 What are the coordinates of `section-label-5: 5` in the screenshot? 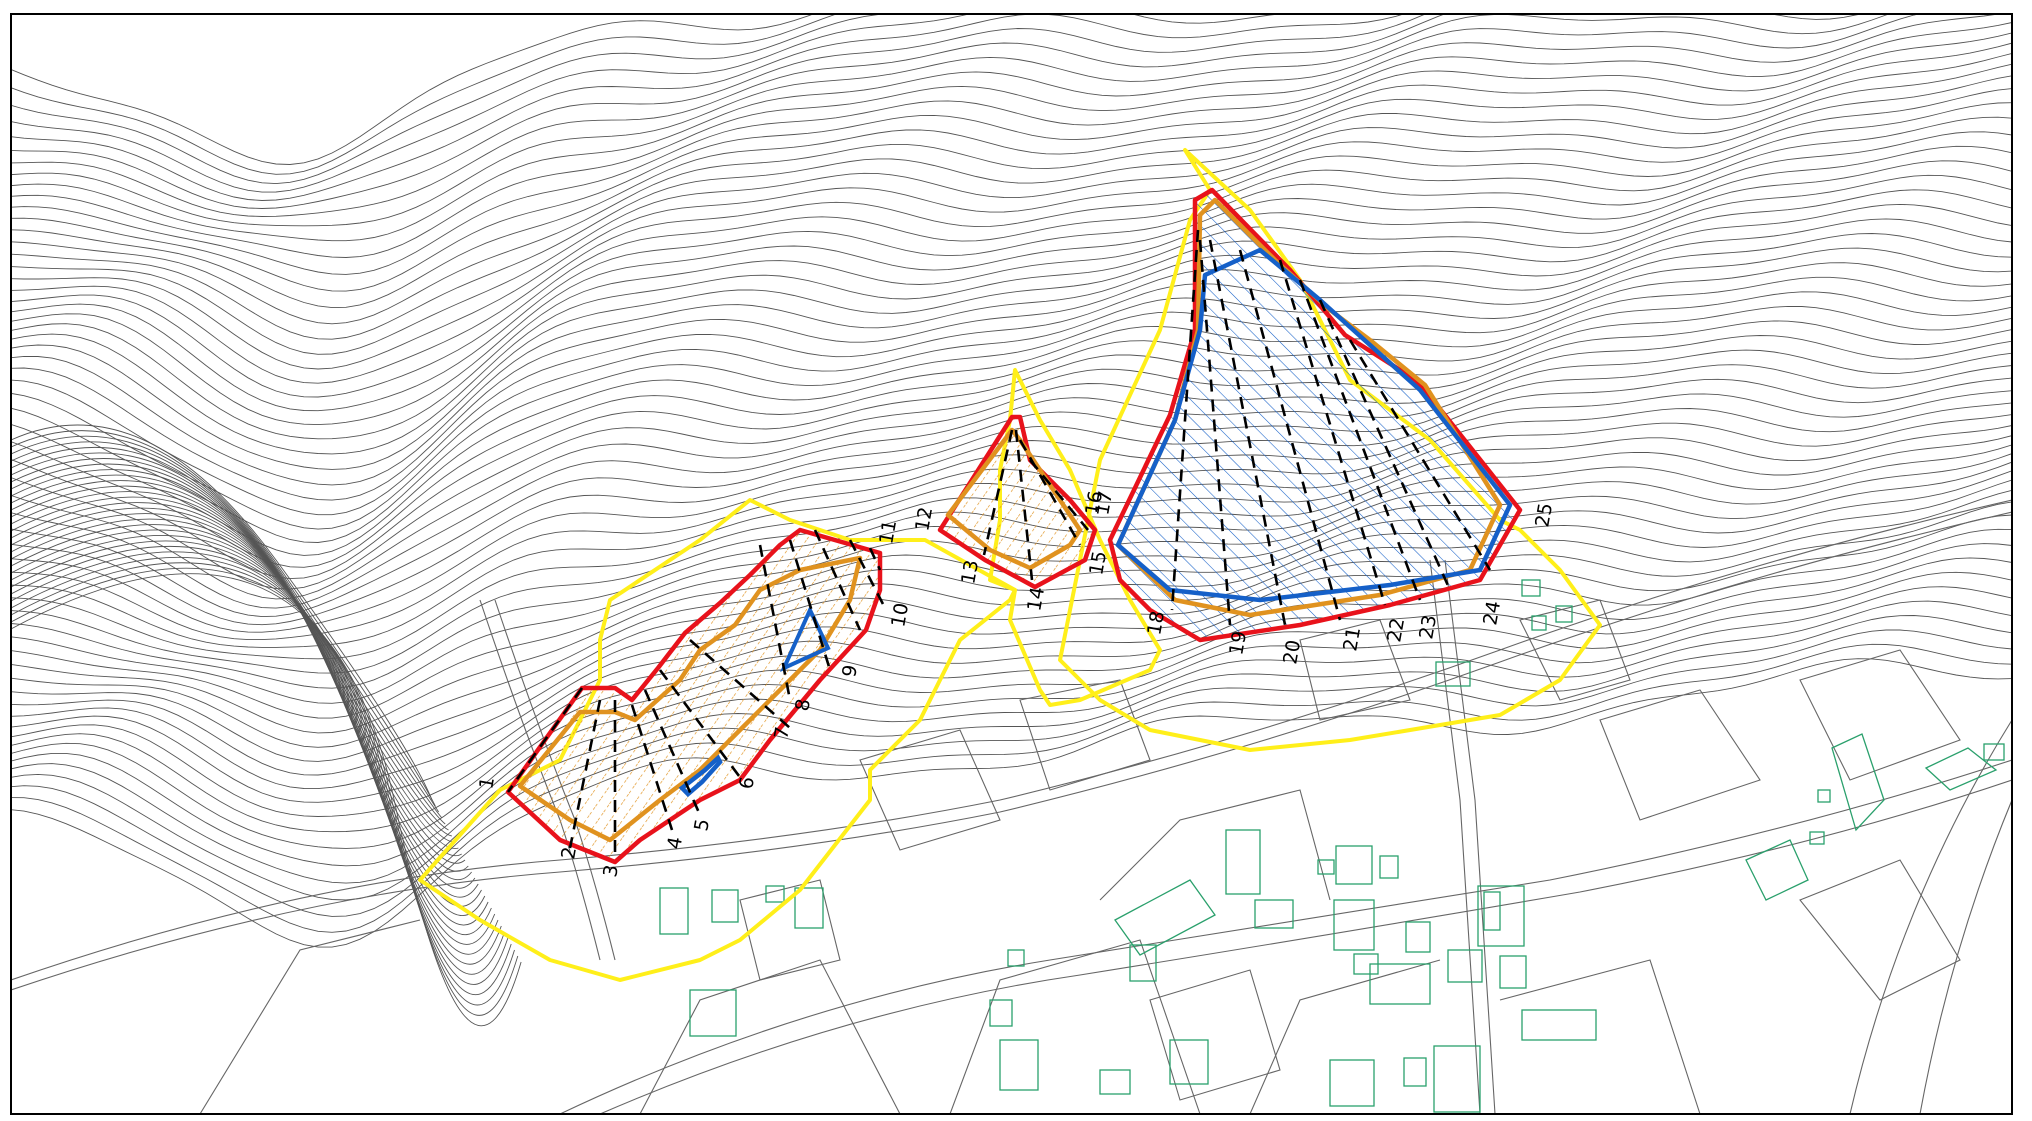 It's located at (702, 825).